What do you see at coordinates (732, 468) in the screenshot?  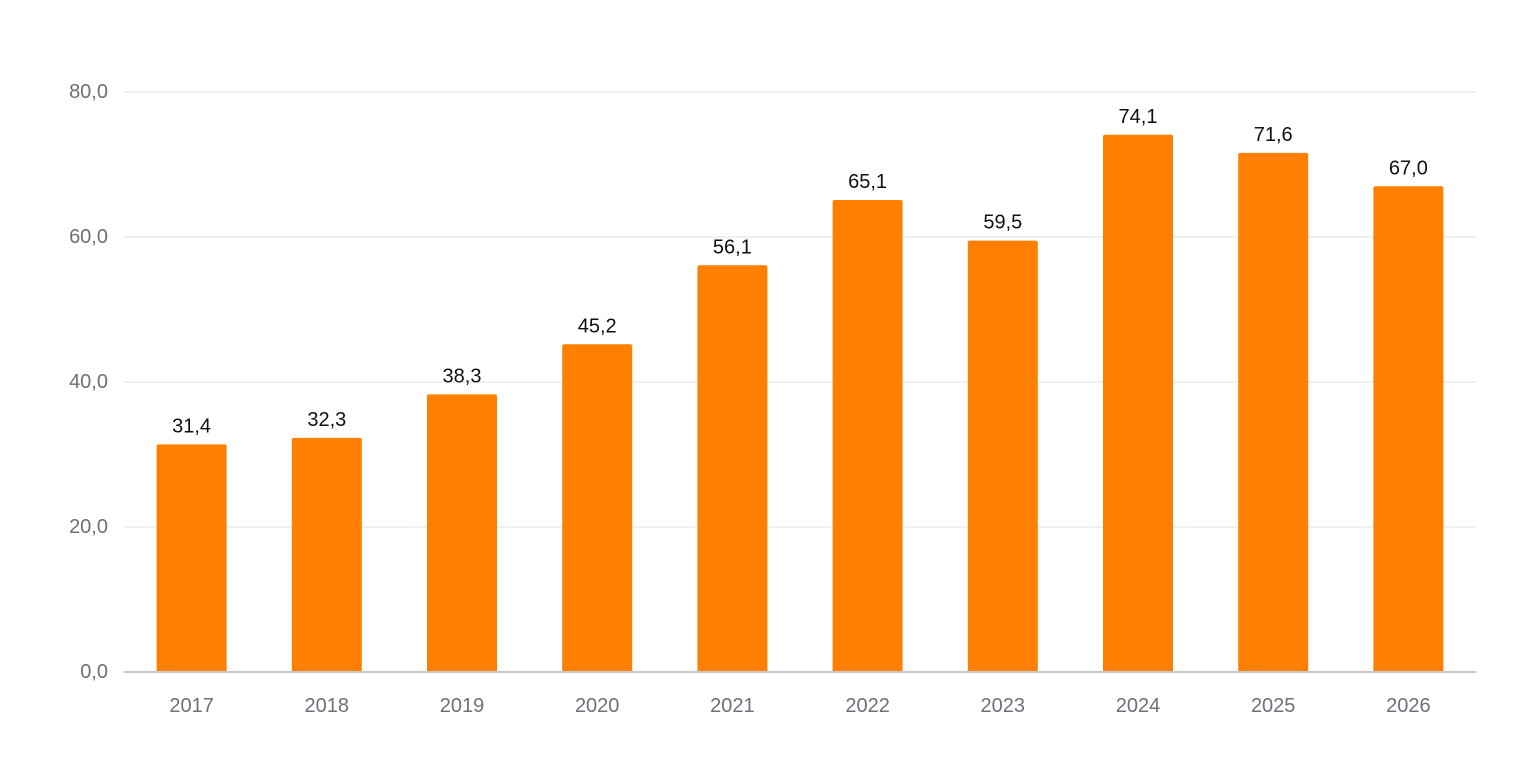 I see `bar-2021` at bounding box center [732, 468].